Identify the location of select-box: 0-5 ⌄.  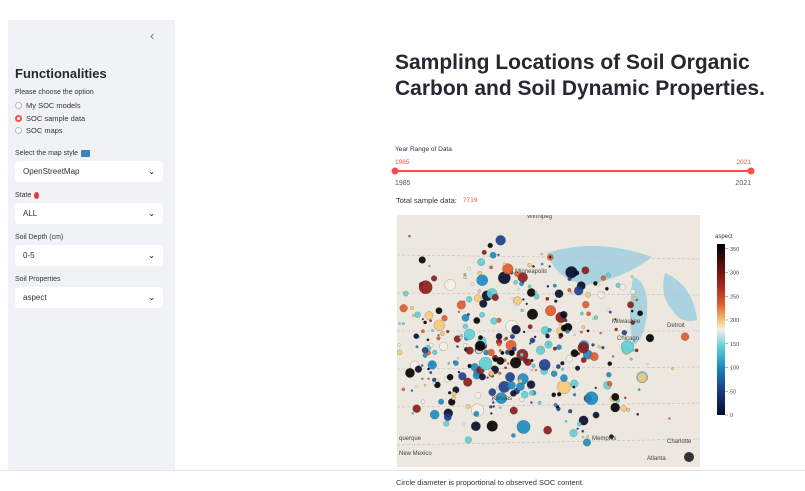
(89, 255).